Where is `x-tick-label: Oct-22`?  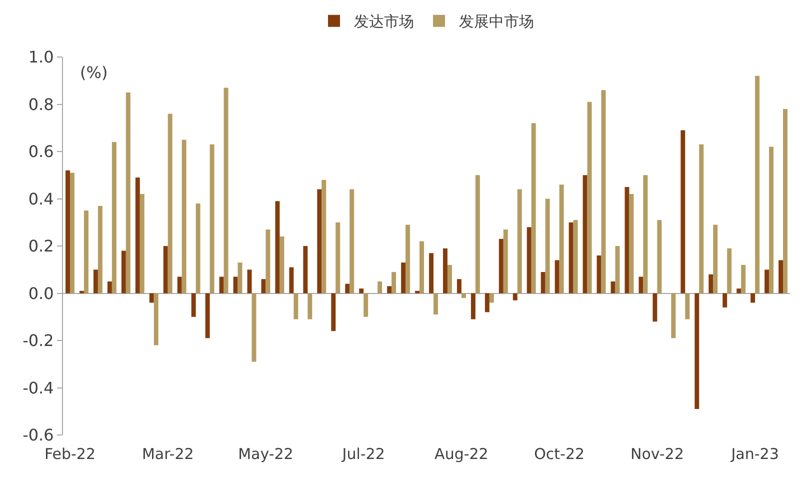
x-tick-label: Oct-22 is located at coordinates (559, 454).